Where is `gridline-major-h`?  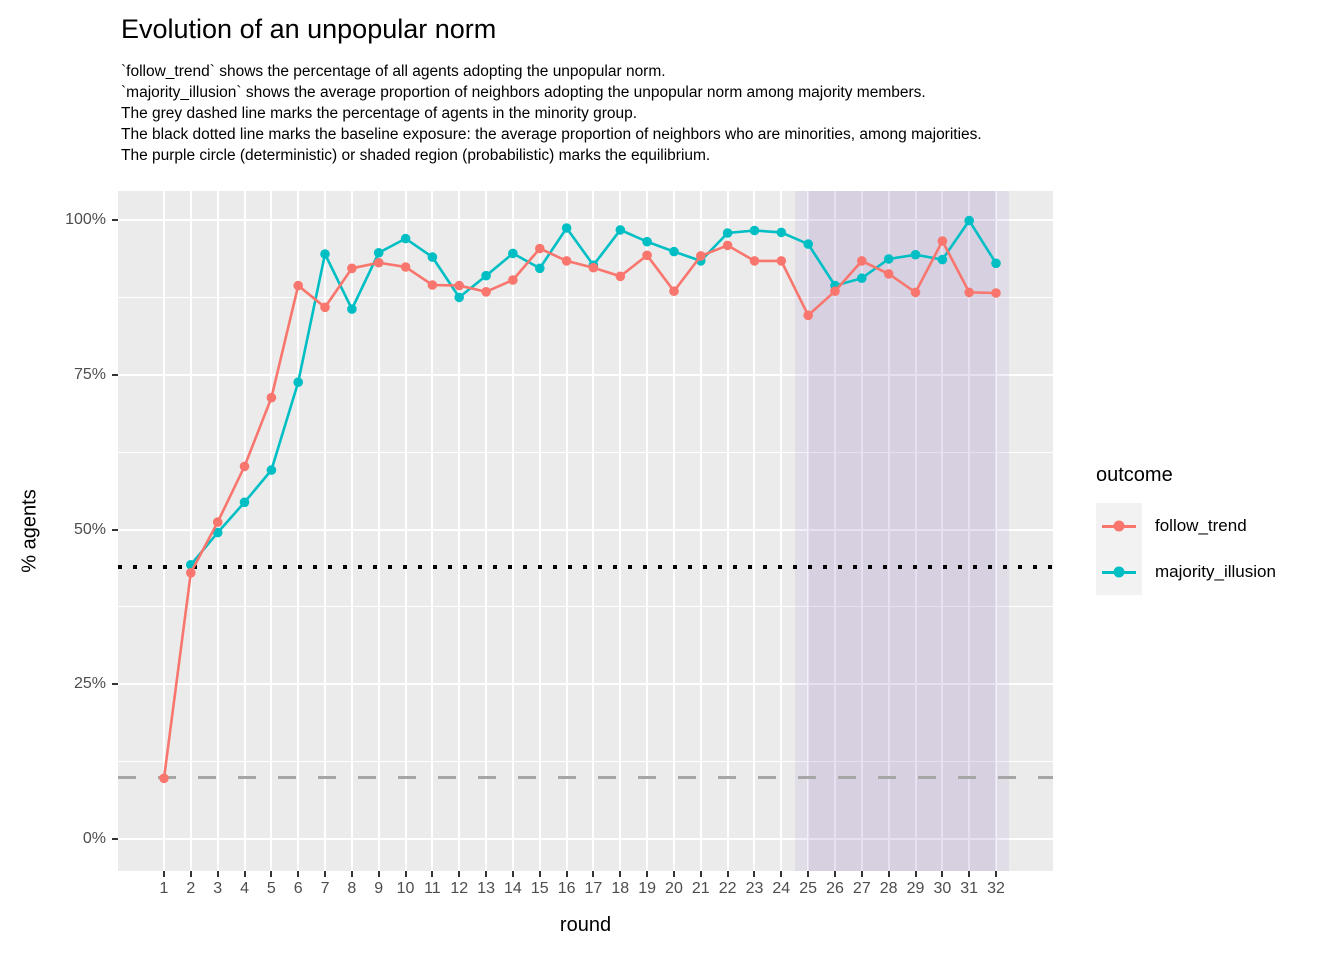
gridline-major-h is located at coordinates (585, 839).